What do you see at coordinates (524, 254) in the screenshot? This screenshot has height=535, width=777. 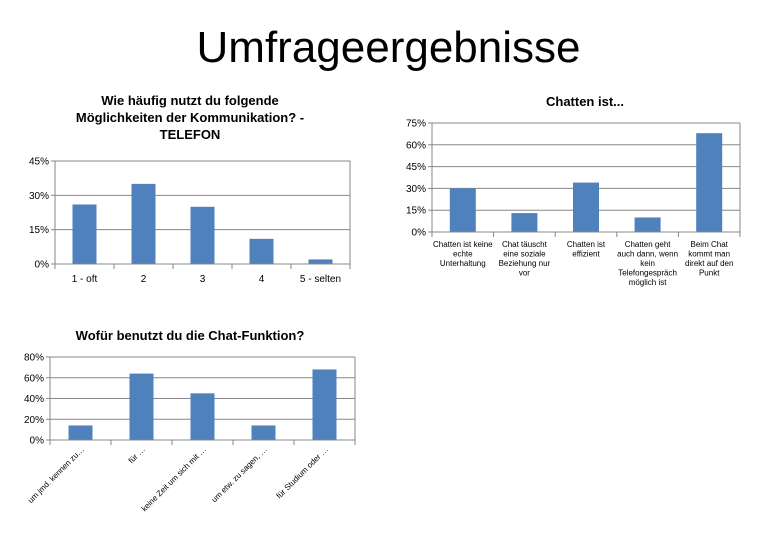 I see `chart-2-x-tick-label-line: eine soziale` at bounding box center [524, 254].